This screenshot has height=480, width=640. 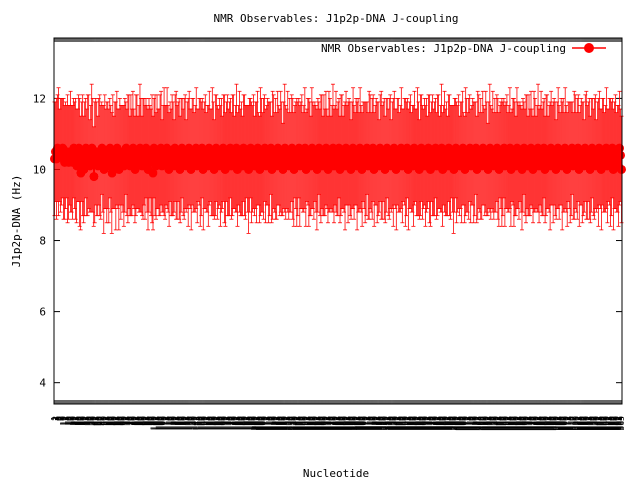 What do you see at coordinates (605, 423) in the screenshot?
I see `x-tick-label: 549` at bounding box center [605, 423].